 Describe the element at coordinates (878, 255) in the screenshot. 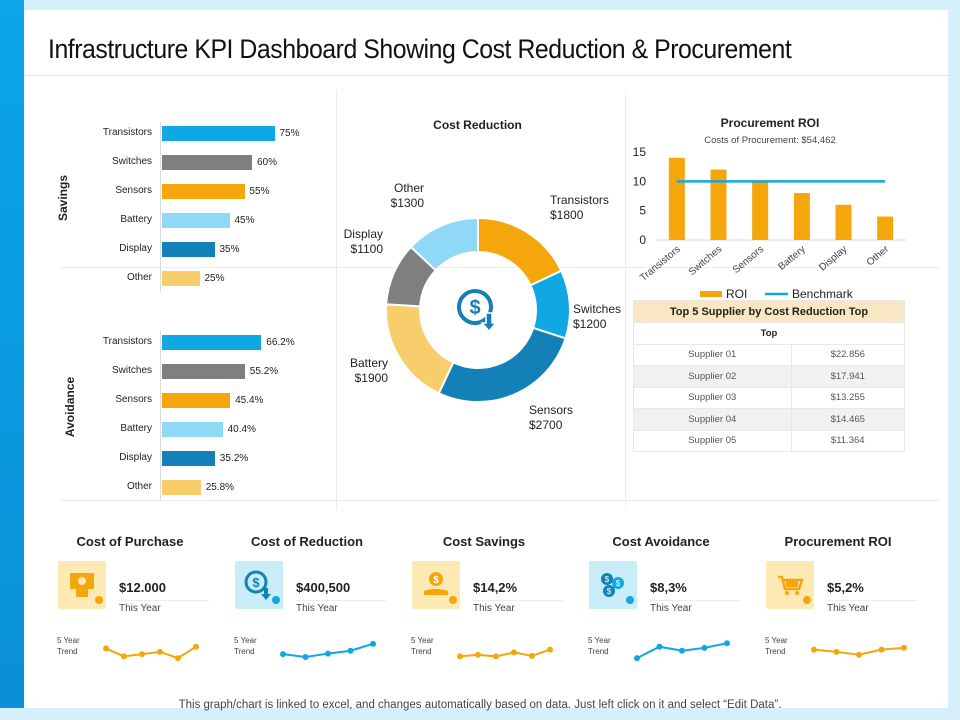

I see `roi-category-label: Other` at that location.